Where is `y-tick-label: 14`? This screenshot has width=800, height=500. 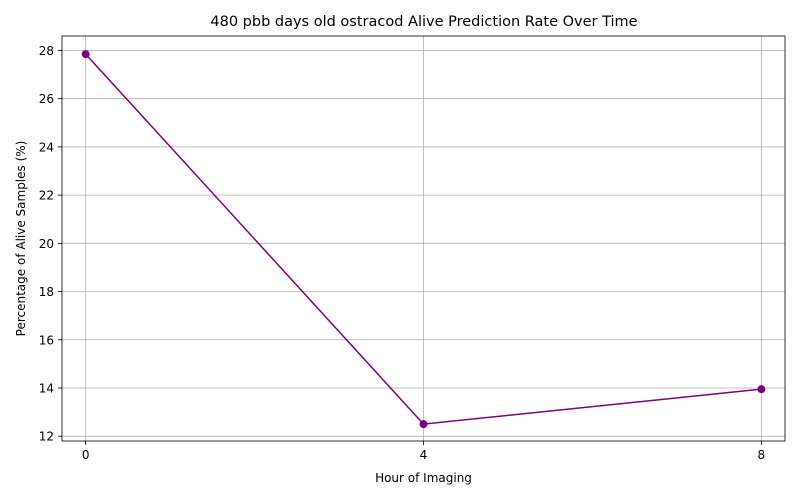 y-tick-label: 14 is located at coordinates (46, 388).